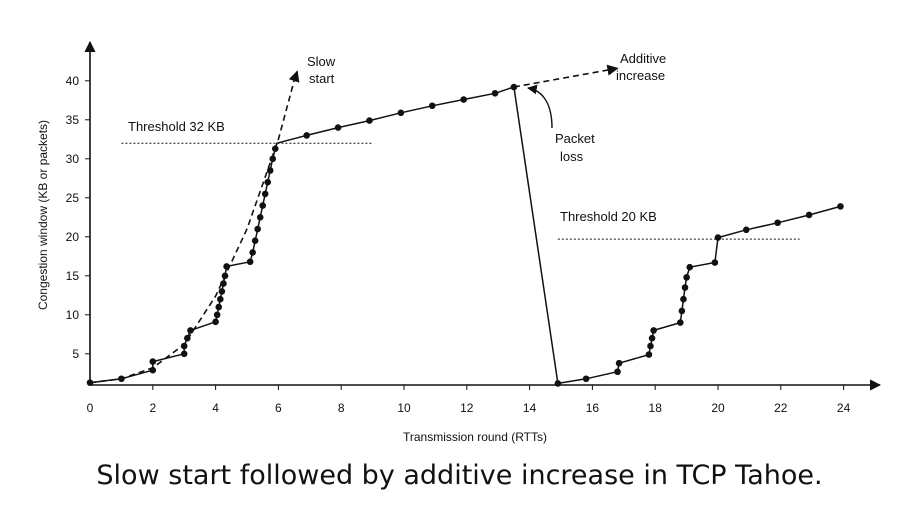 The height and width of the screenshot is (510, 919). What do you see at coordinates (73, 120) in the screenshot?
I see `y-tick-label-35: 35` at bounding box center [73, 120].